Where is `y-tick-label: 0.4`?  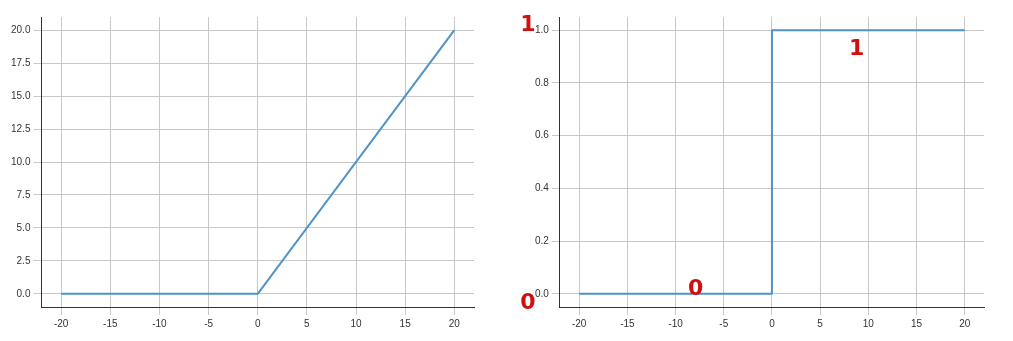
y-tick-label: 0.4 is located at coordinates (542, 188).